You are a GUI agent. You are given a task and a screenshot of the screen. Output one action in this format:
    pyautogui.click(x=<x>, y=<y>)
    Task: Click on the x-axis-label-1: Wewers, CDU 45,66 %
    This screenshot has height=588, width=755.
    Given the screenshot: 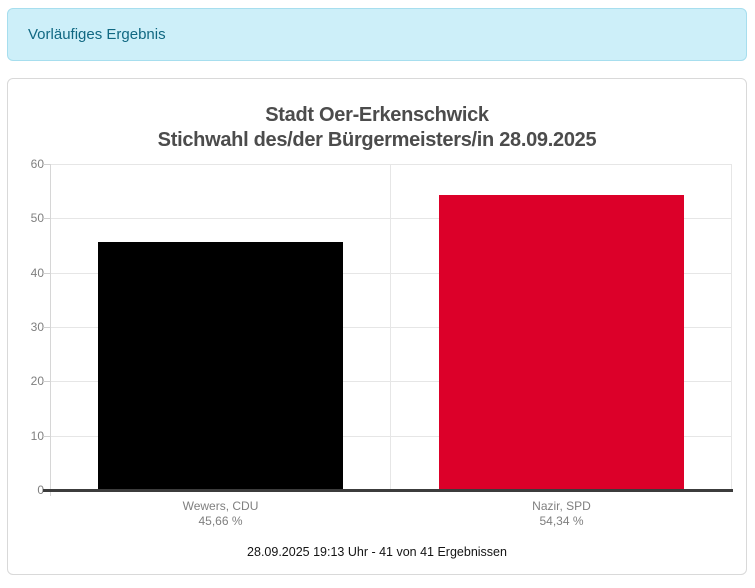 What is the action you would take?
    pyautogui.click(x=220, y=514)
    